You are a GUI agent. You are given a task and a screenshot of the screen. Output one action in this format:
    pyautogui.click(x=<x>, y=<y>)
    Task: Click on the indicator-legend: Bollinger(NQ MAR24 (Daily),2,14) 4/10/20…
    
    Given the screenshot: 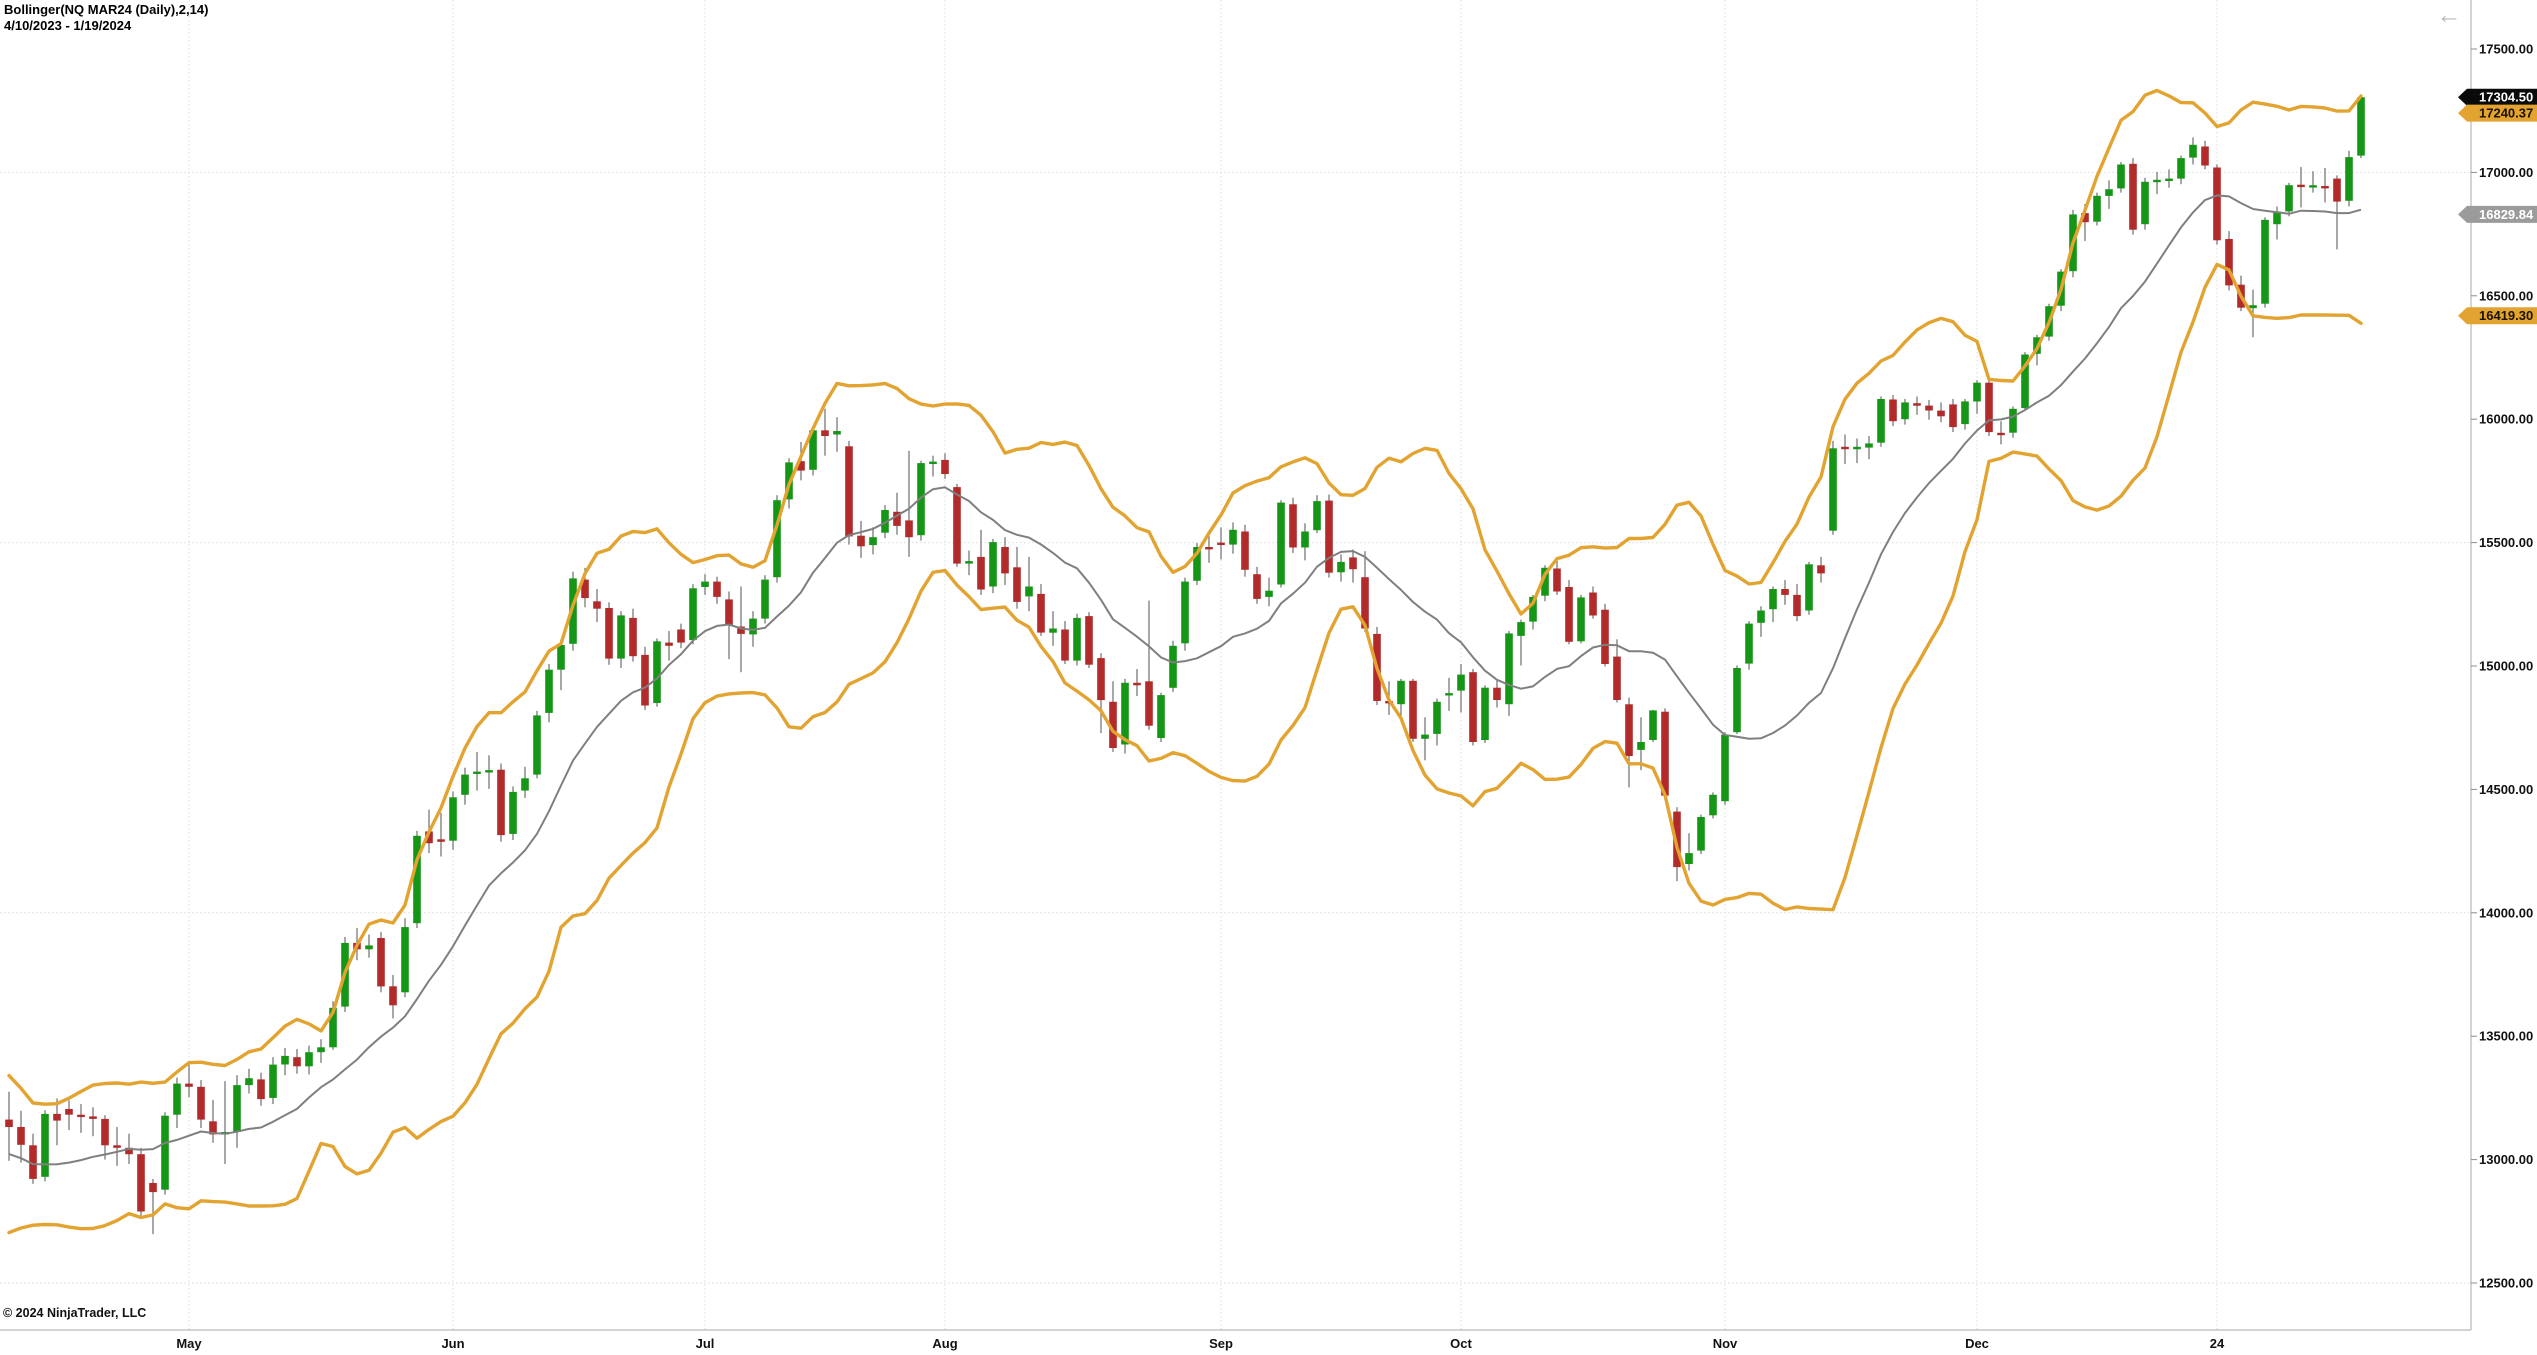 What is the action you would take?
    pyautogui.click(x=106, y=17)
    